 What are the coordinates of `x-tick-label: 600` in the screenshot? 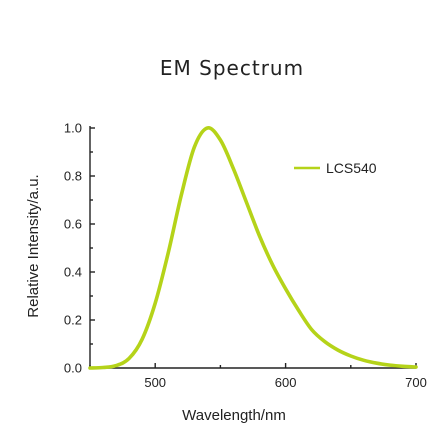 It's located at (286, 382).